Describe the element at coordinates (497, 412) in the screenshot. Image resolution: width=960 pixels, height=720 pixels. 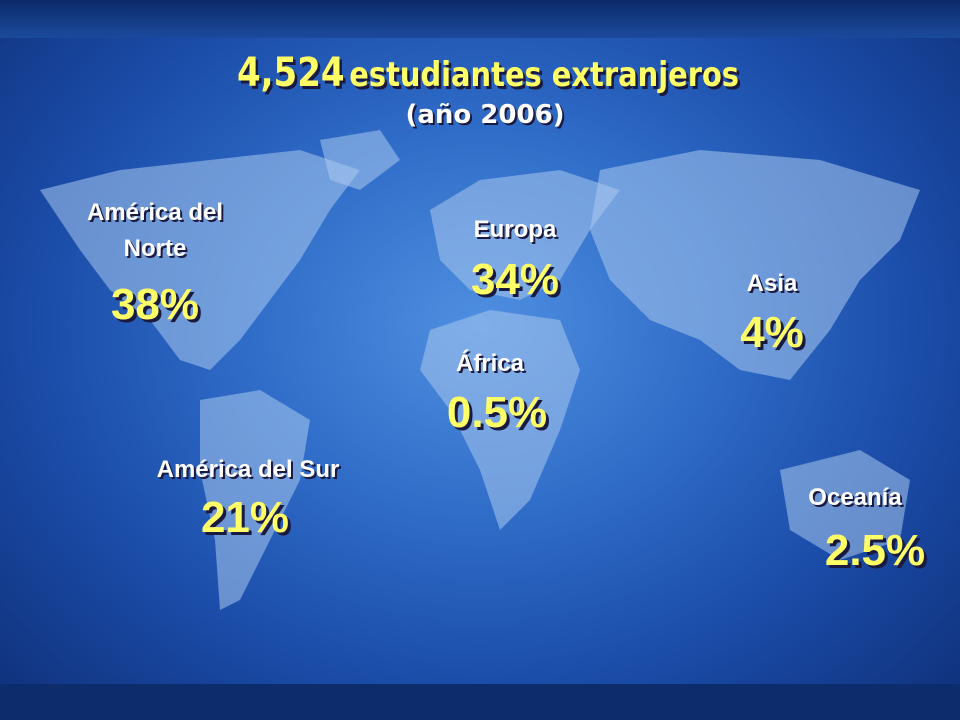
I see `region-share: 0.5%` at that location.